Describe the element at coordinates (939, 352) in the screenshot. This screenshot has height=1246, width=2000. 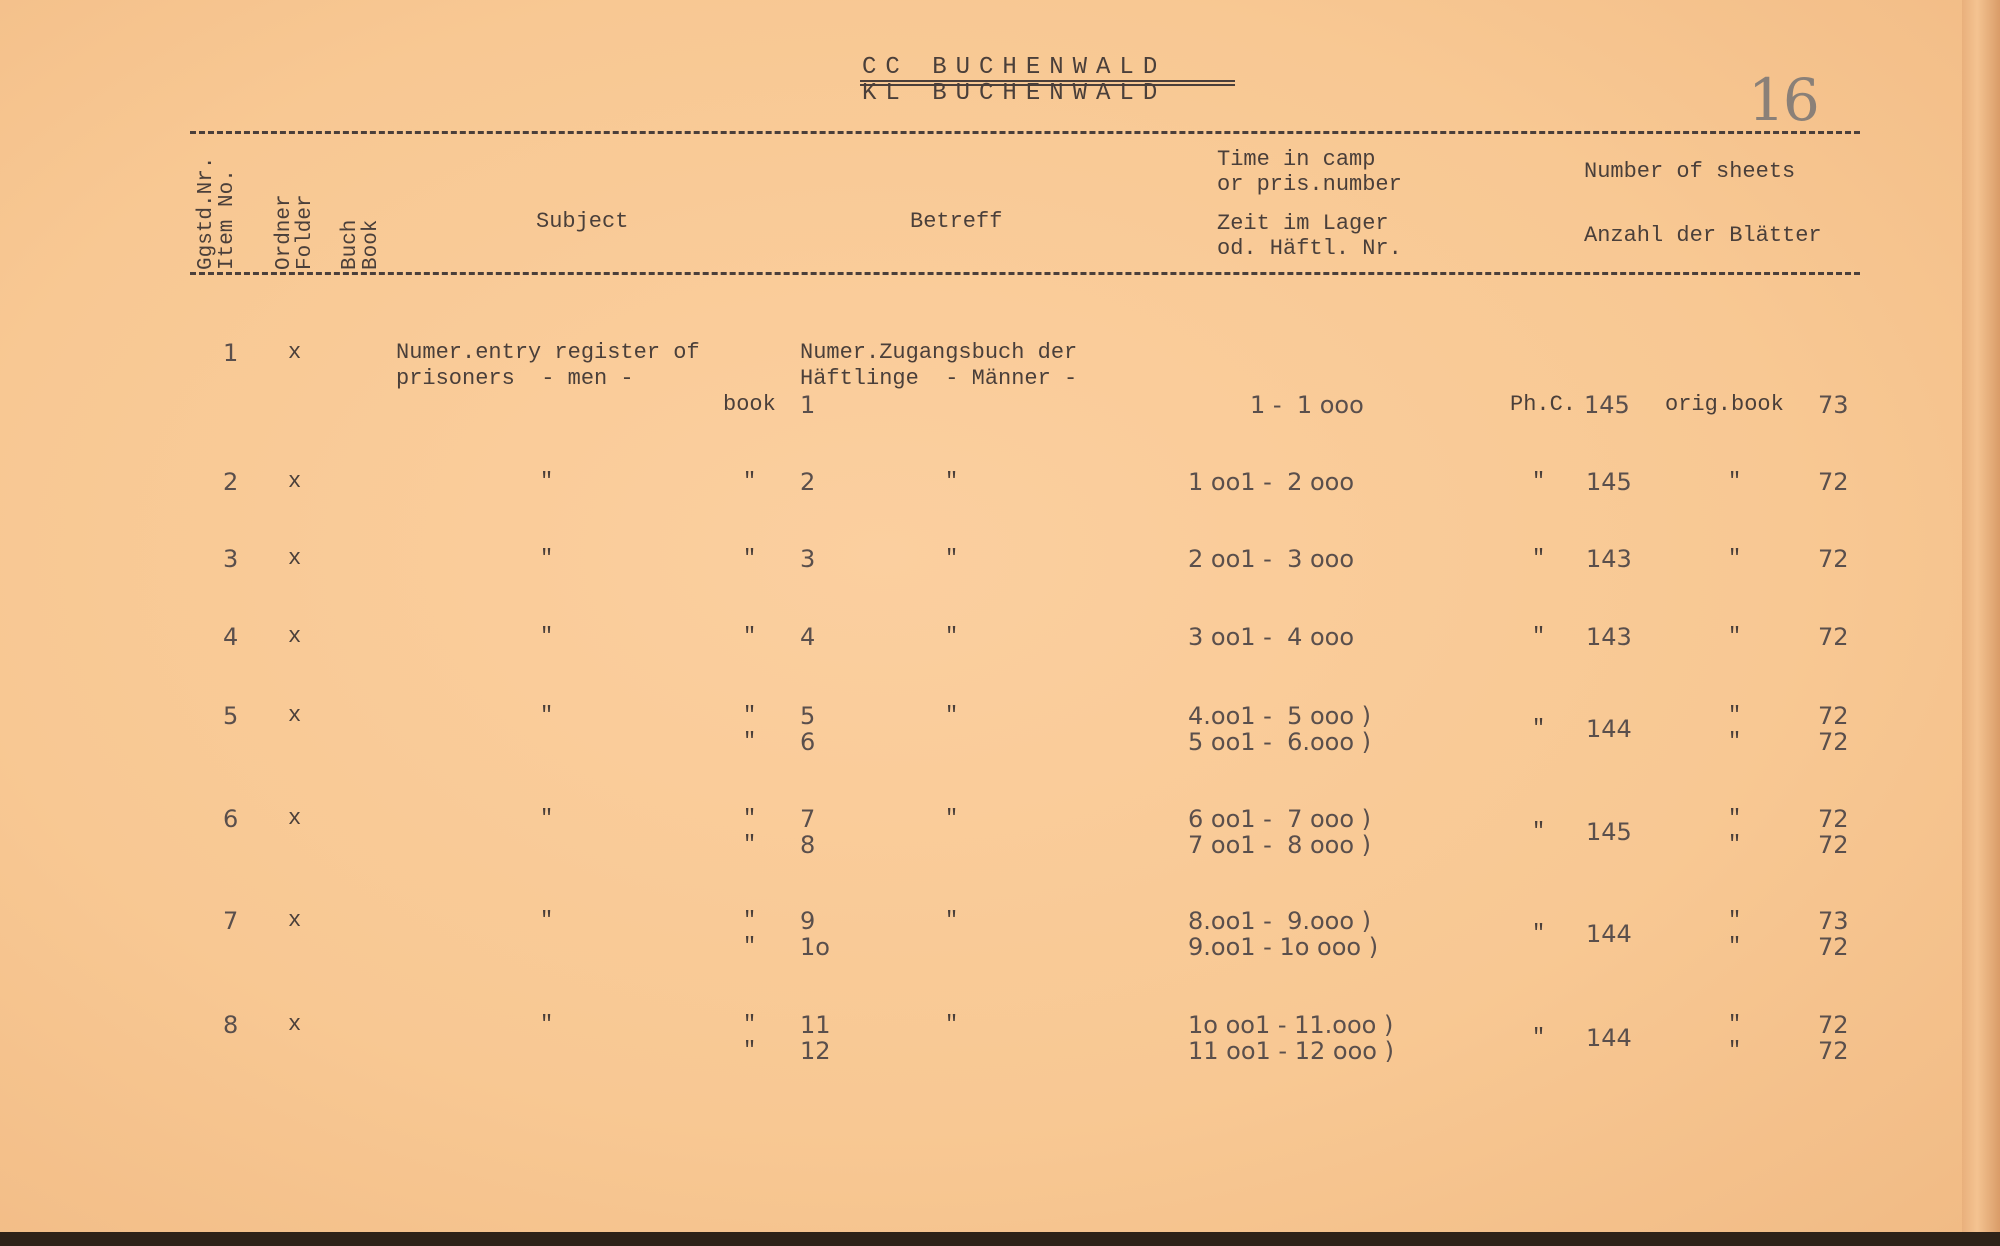
I see `row-betreff: Numer.Zugangsbuch der` at that location.